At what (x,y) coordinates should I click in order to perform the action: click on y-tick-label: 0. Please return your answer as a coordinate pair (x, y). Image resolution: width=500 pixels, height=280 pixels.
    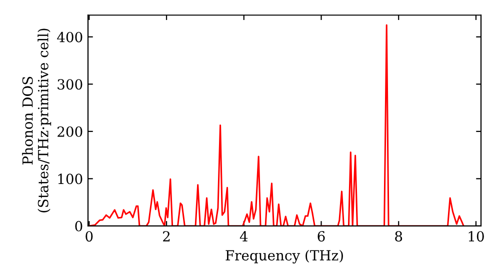
    Looking at the image, I should click on (78, 226).